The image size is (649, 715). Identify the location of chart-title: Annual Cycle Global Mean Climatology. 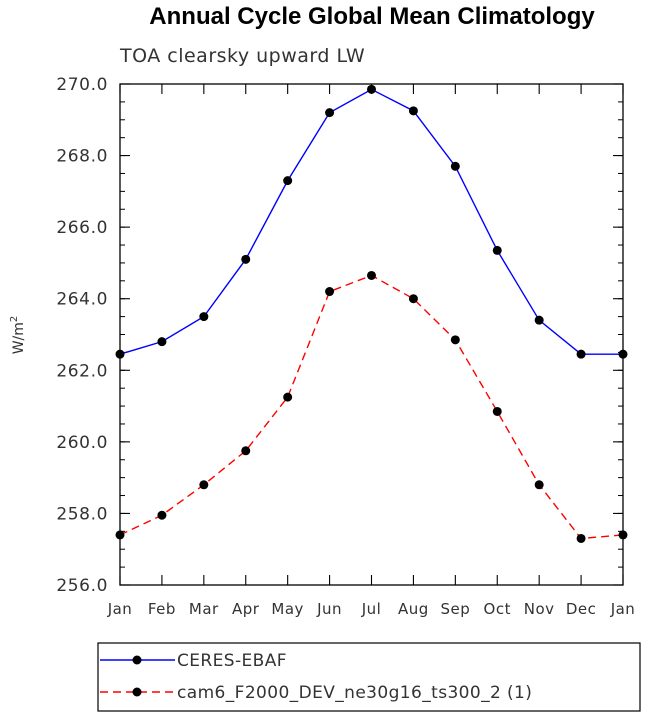
(372, 16).